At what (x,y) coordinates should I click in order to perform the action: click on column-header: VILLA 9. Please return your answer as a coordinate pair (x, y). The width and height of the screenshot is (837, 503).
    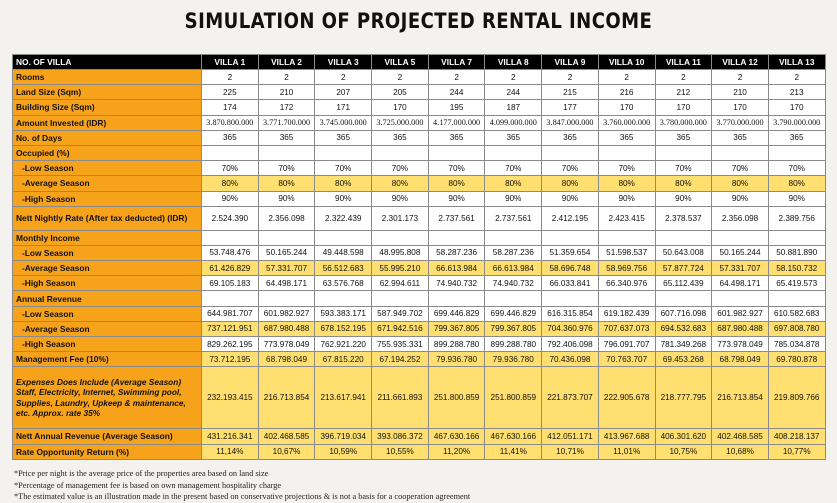
    Looking at the image, I should click on (570, 62).